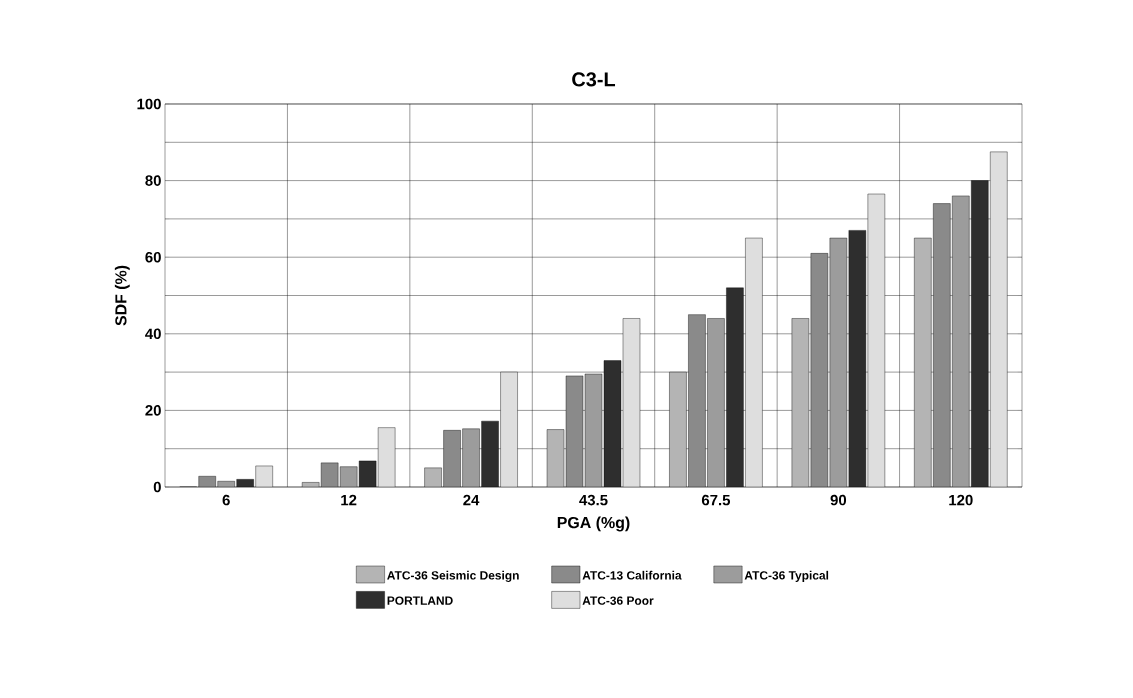 The width and height of the screenshot is (1133, 698). Describe the element at coordinates (122, 295) in the screenshot. I see `y-axis-title: SDF (%)` at that location.